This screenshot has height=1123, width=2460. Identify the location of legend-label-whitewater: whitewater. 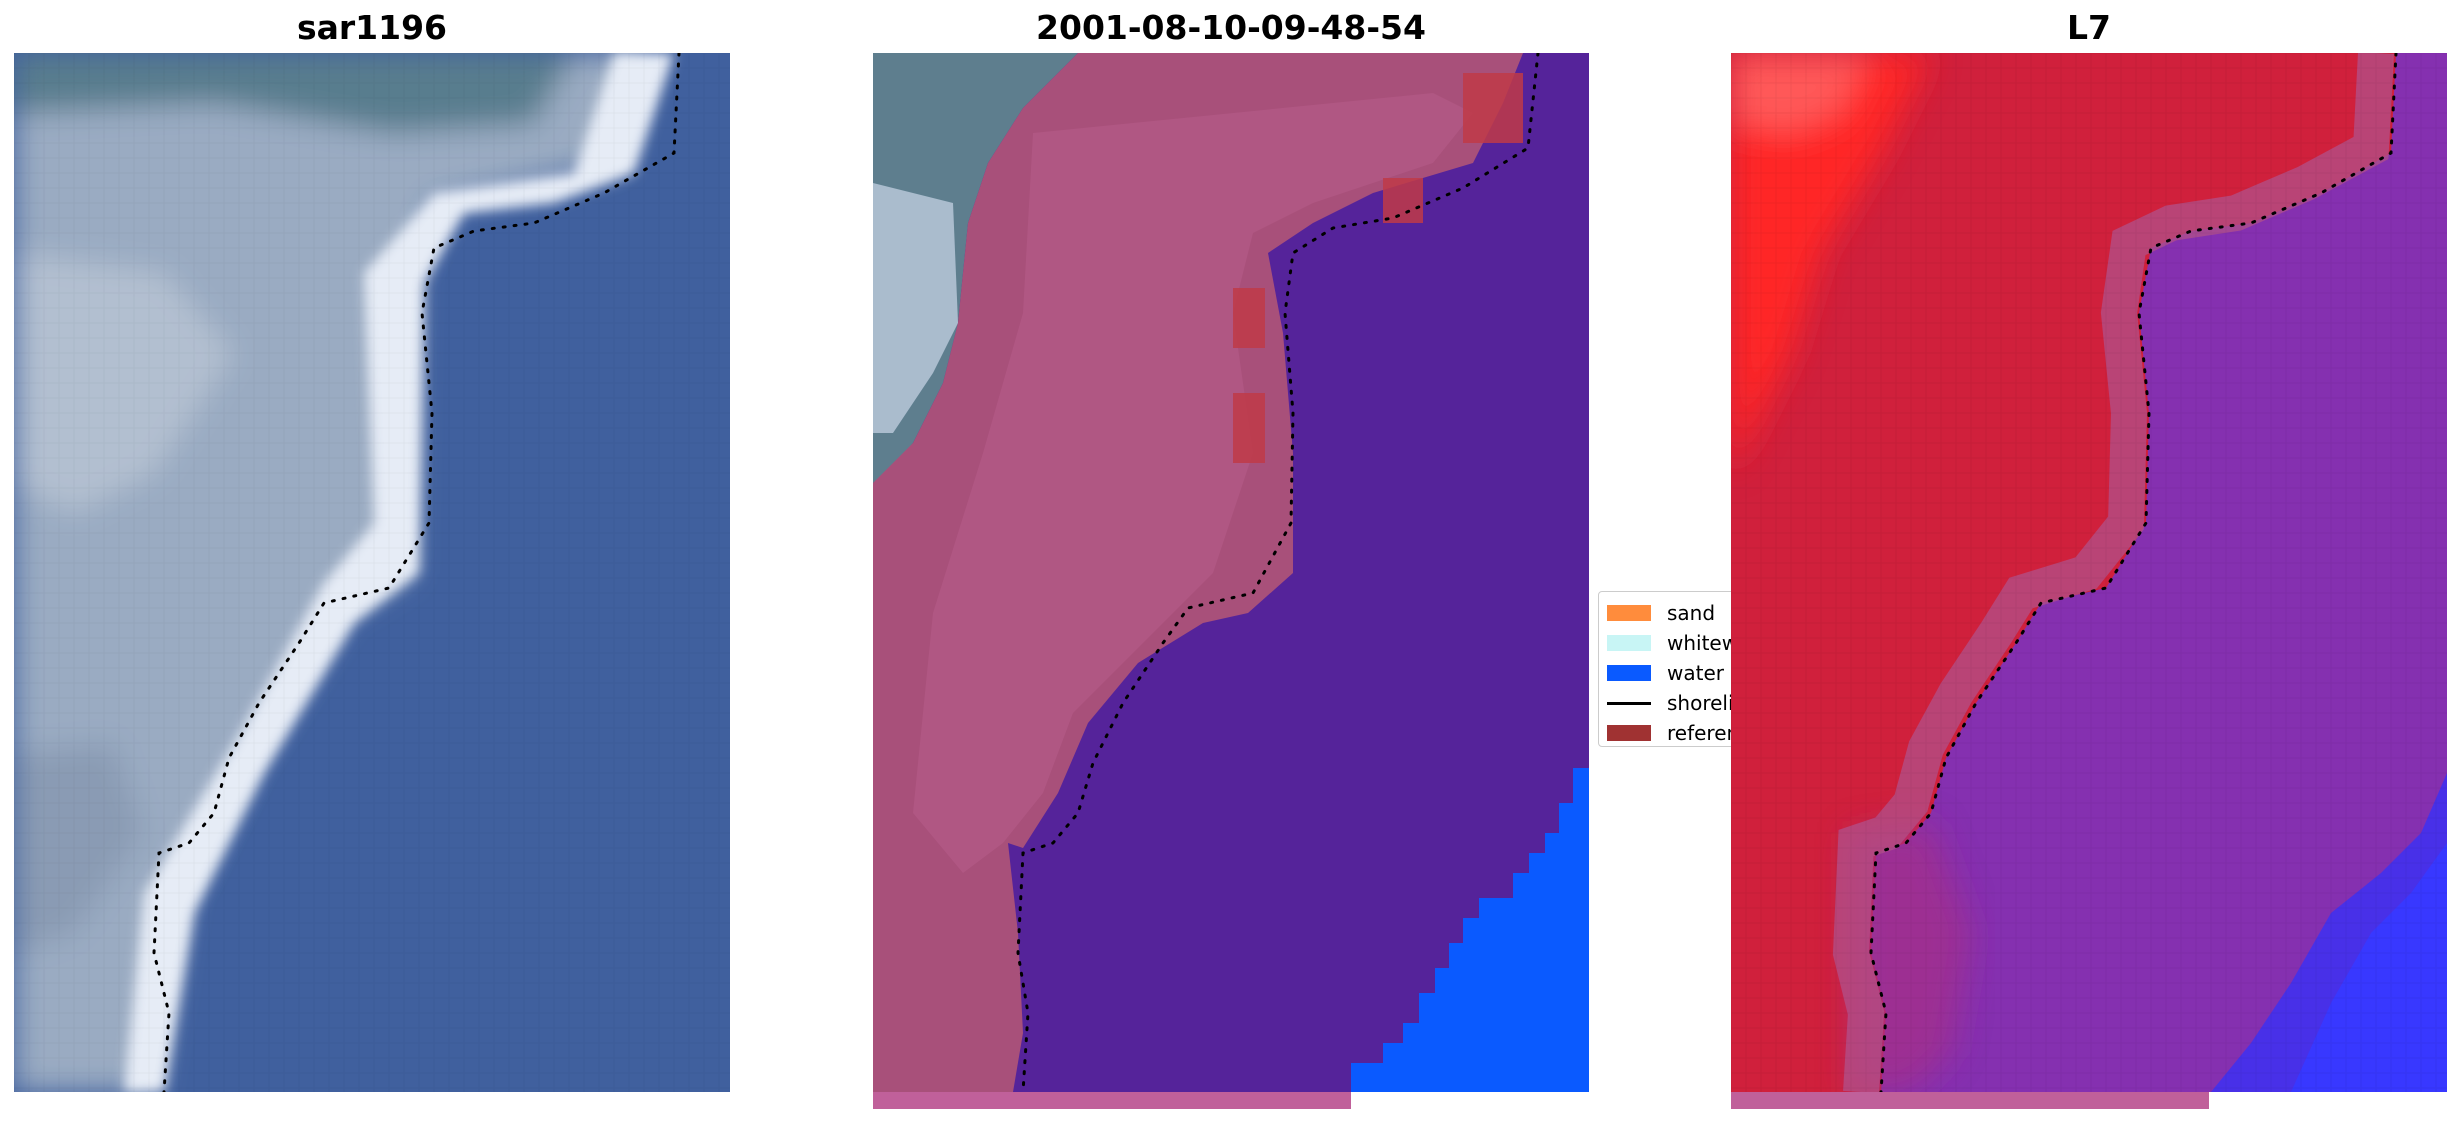
(1702, 643).